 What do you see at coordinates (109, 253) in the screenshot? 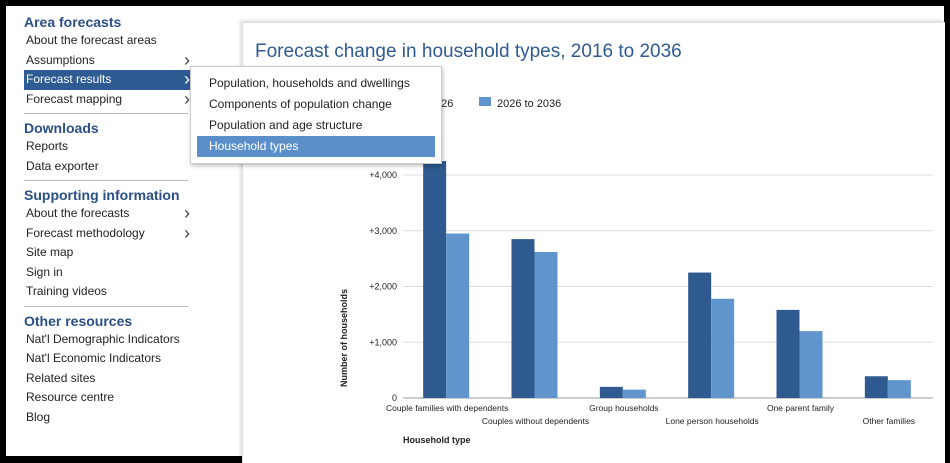
I see `sidebar-item-site-map: Site map` at bounding box center [109, 253].